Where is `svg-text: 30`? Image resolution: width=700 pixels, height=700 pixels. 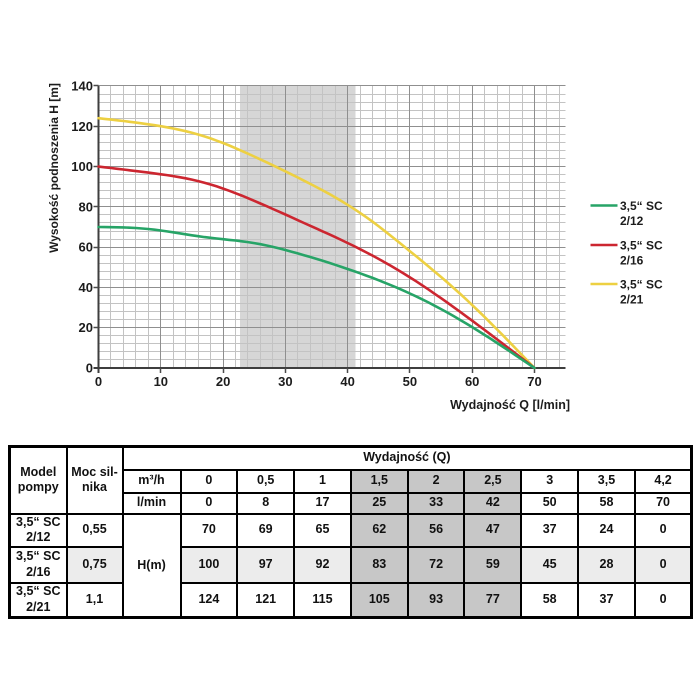 svg-text: 30 is located at coordinates (285, 381).